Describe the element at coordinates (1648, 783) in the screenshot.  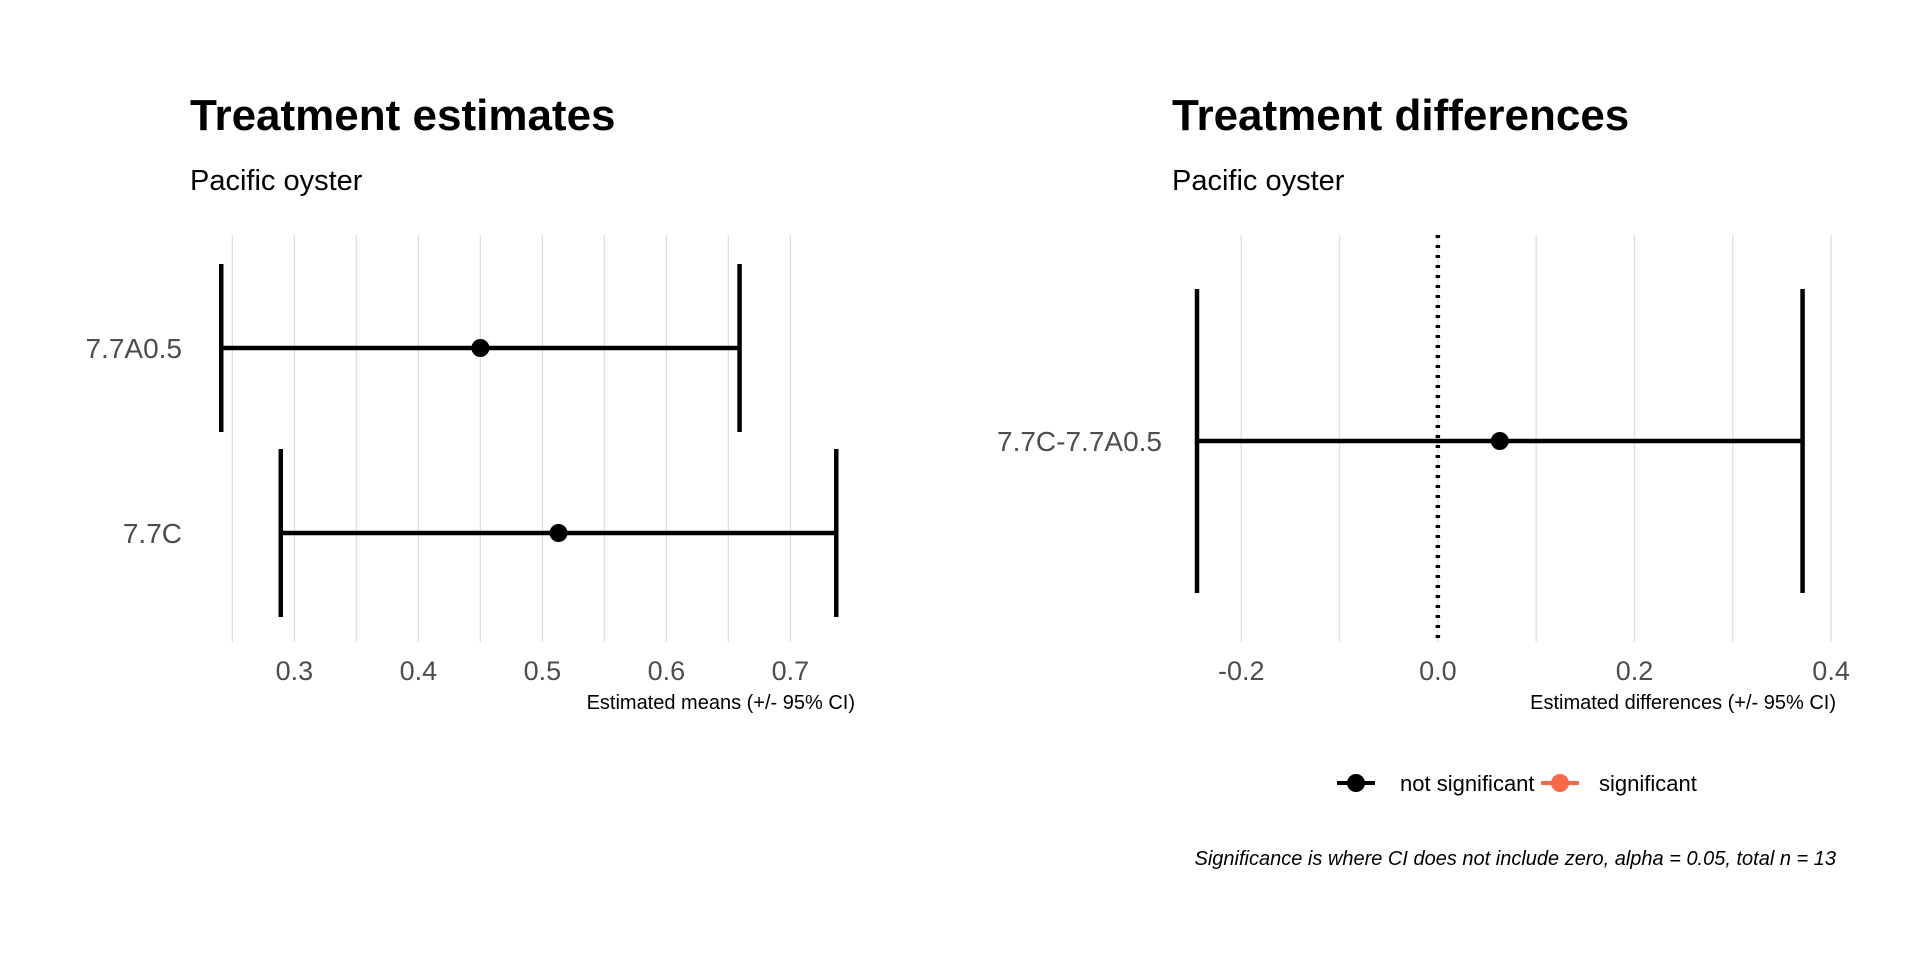
I see `legend-label-significant: significant` at that location.